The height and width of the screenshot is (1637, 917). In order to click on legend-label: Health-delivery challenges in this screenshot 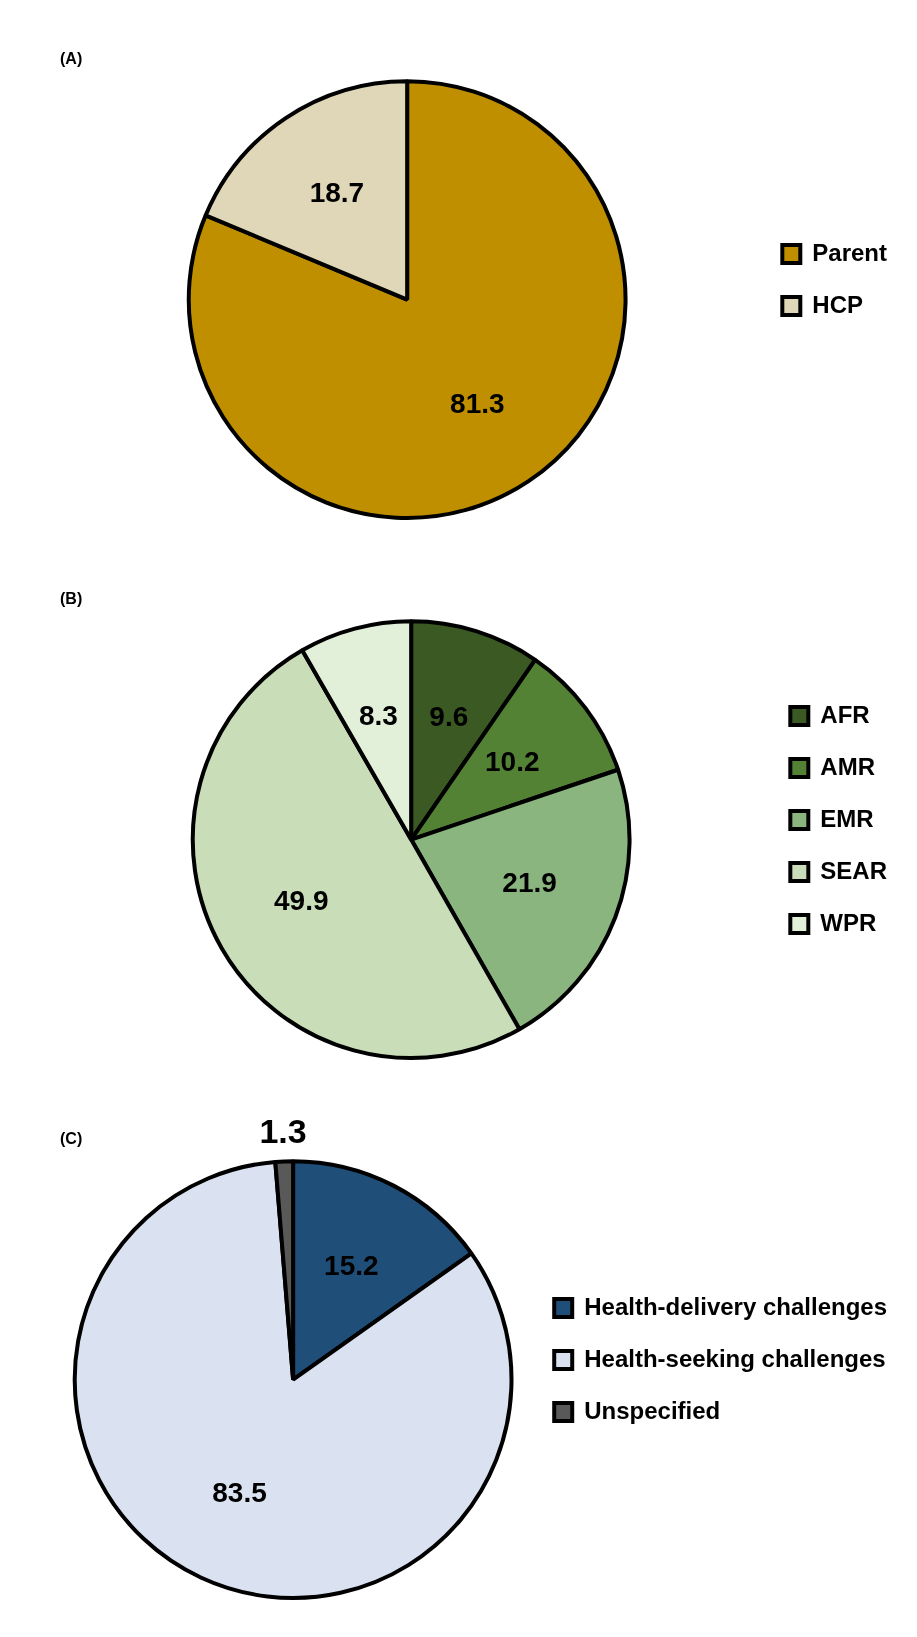, I will do `click(736, 1306)`.